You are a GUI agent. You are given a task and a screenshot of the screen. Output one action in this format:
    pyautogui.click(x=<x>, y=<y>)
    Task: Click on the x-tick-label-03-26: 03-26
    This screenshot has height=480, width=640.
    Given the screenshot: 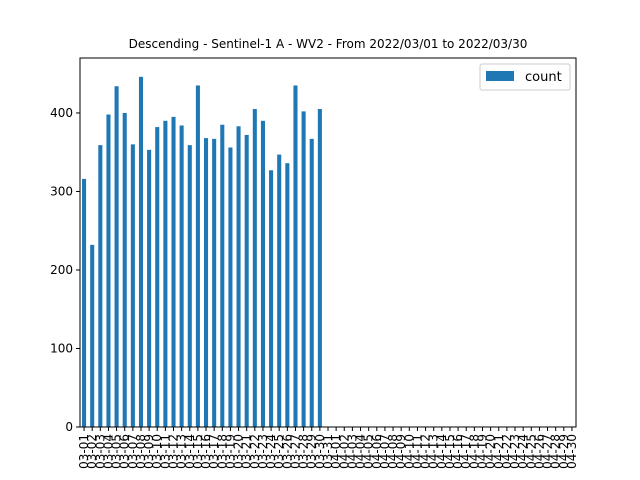 What is the action you would take?
    pyautogui.click(x=287, y=451)
    